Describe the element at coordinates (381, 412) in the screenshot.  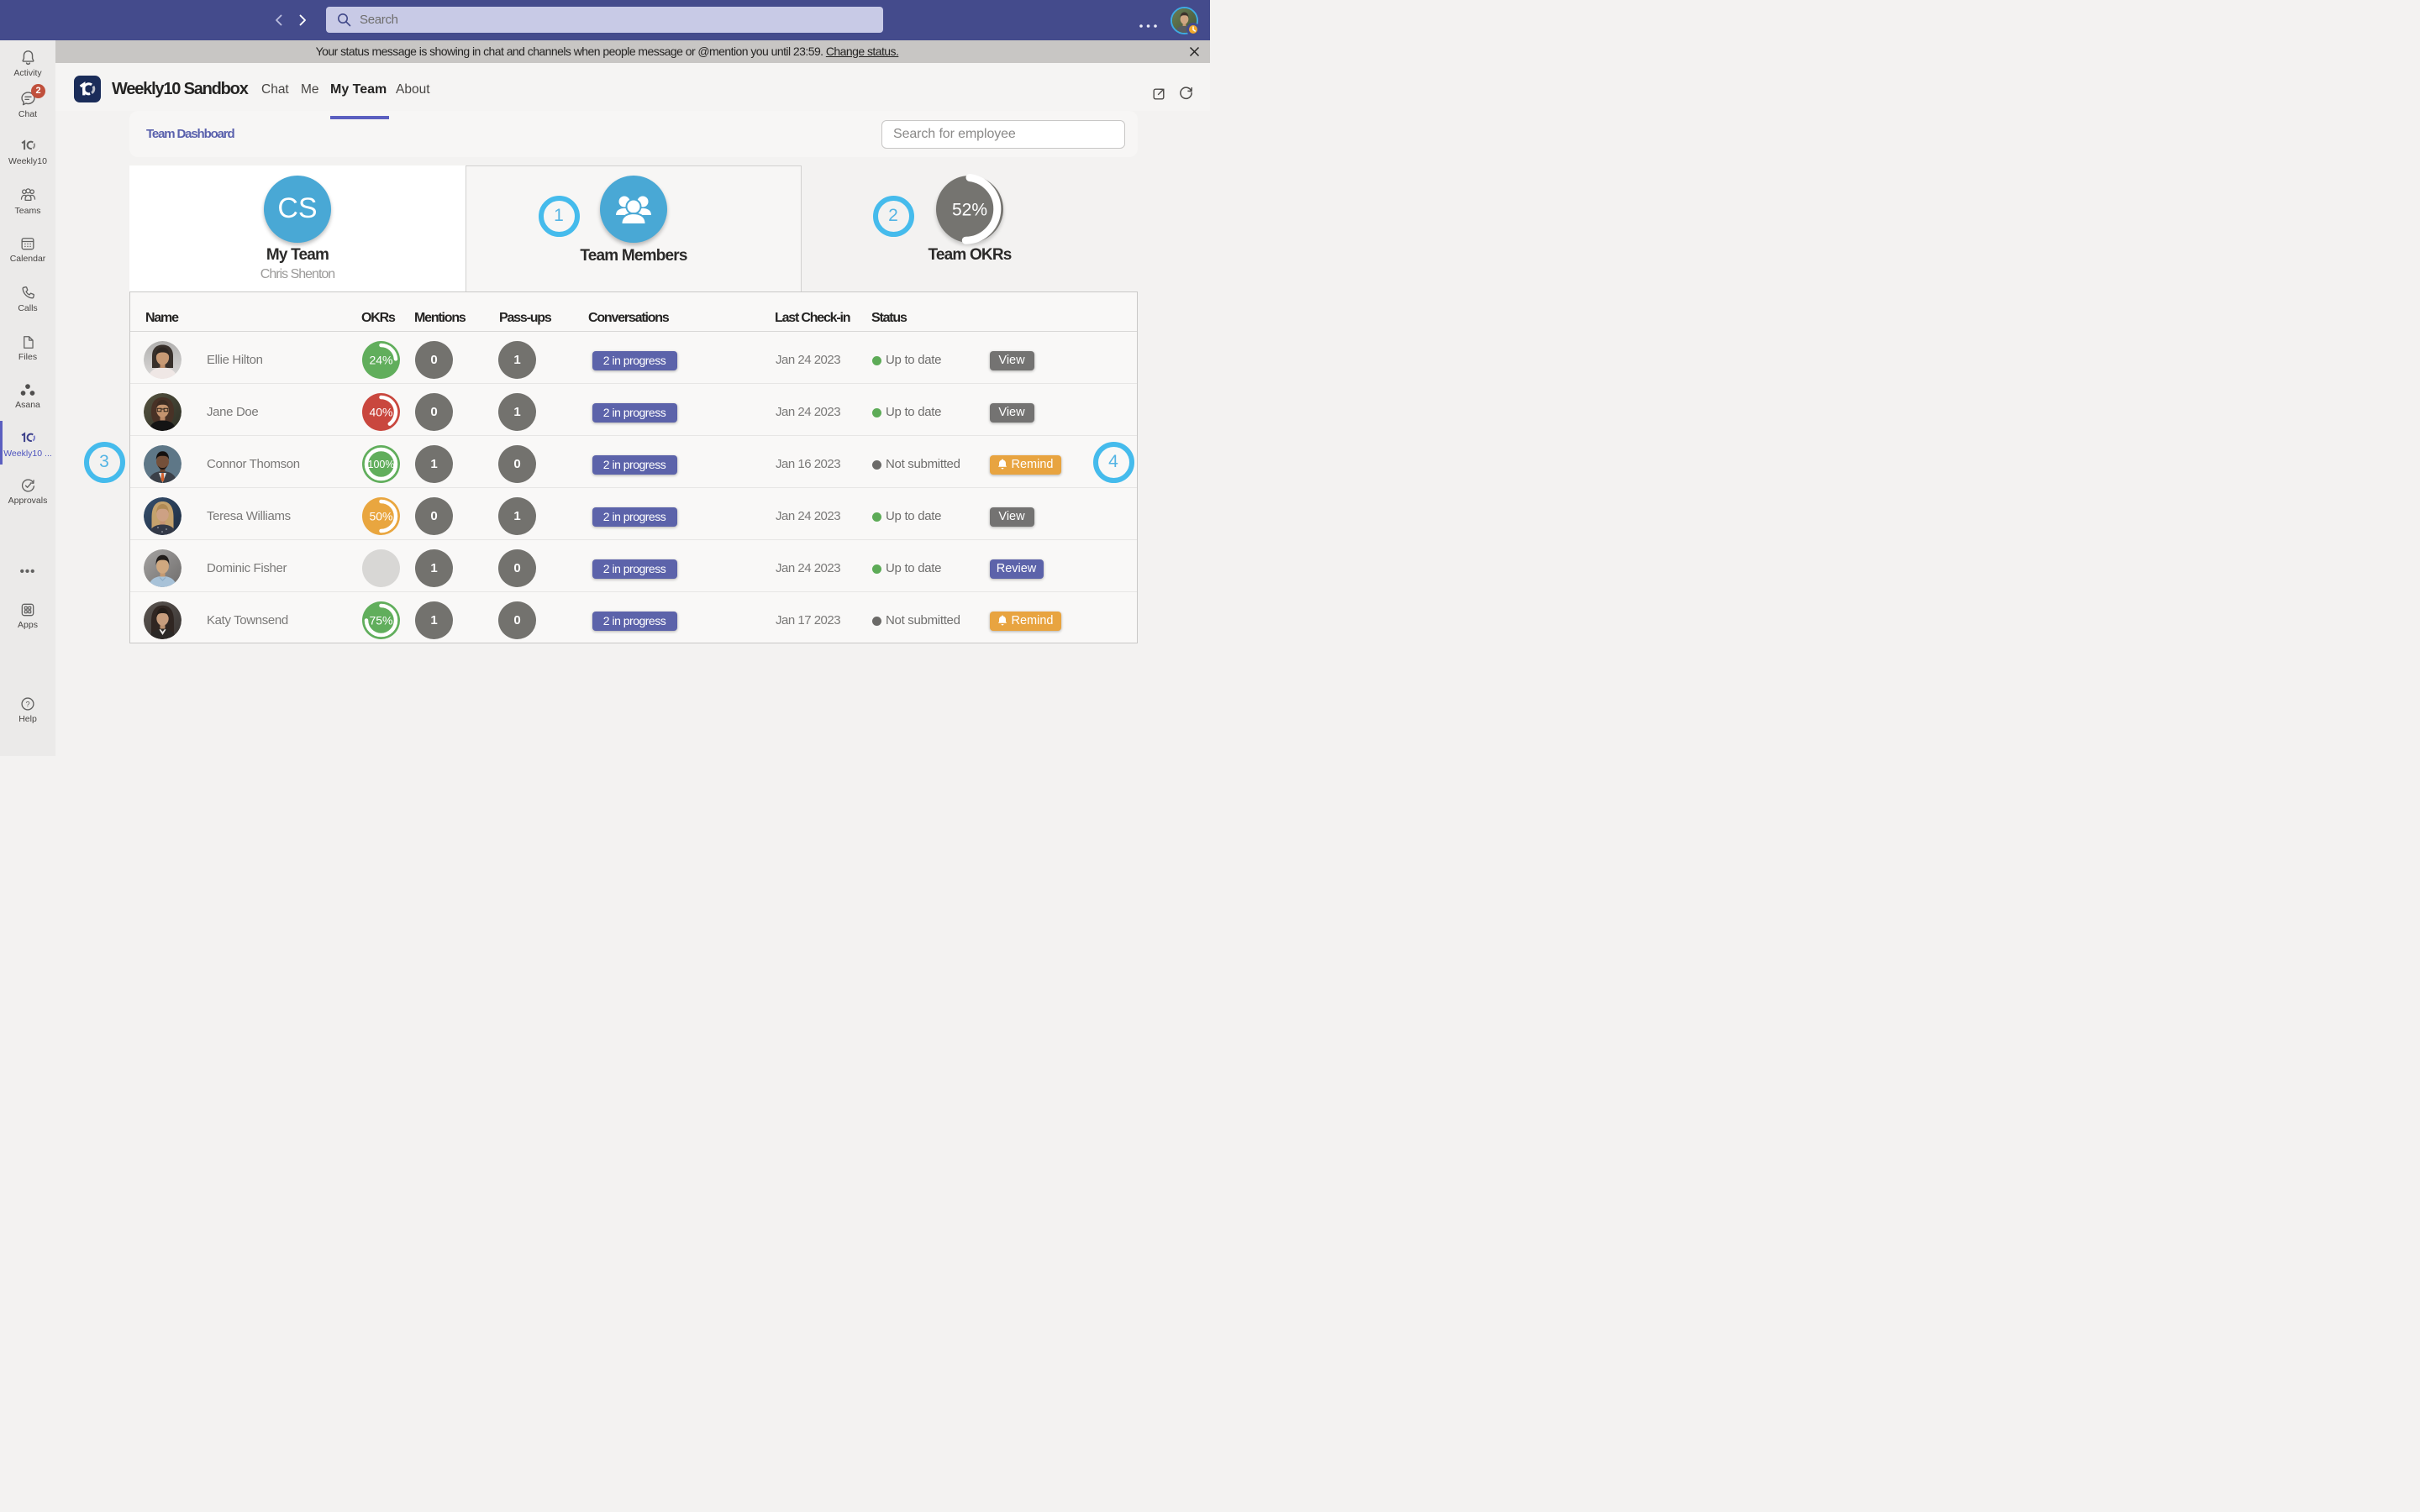
I see `svg-text: 40%` at that location.